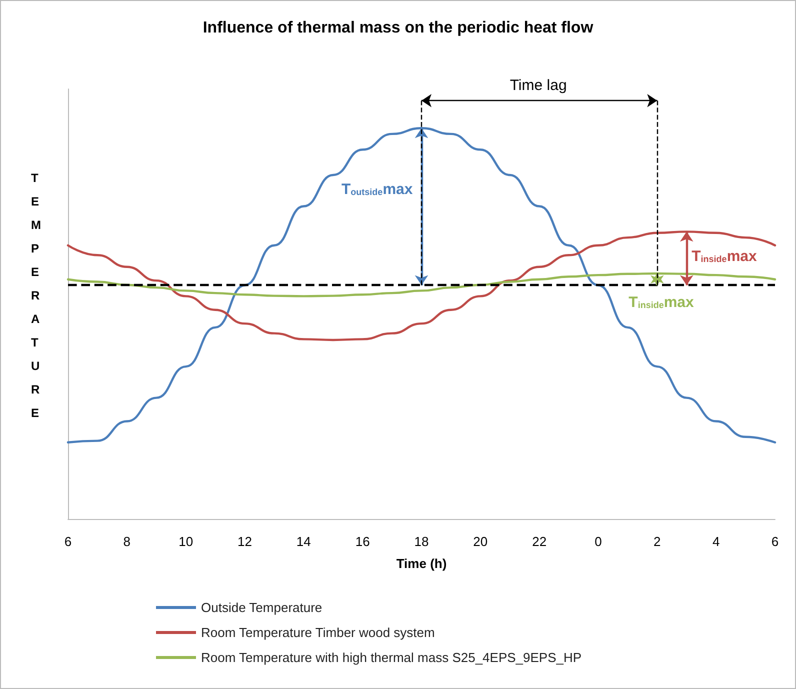 The width and height of the screenshot is (796, 689). Describe the element at coordinates (398, 28) in the screenshot. I see `chart-title: Influence of thermal mass on the periodic heat flow` at that location.